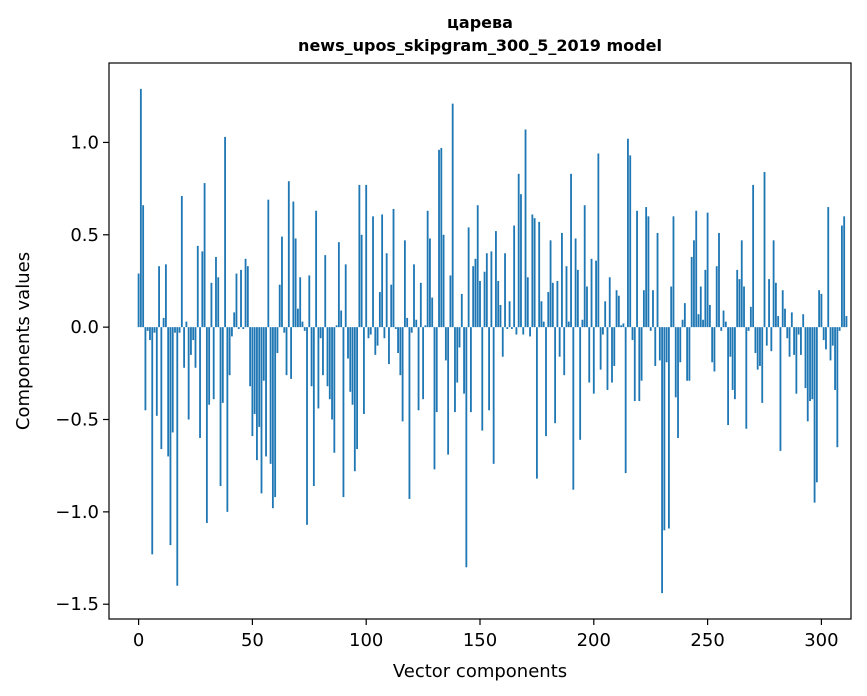  What do you see at coordinates (480, 22) in the screenshot?
I see `chart-title: царева` at bounding box center [480, 22].